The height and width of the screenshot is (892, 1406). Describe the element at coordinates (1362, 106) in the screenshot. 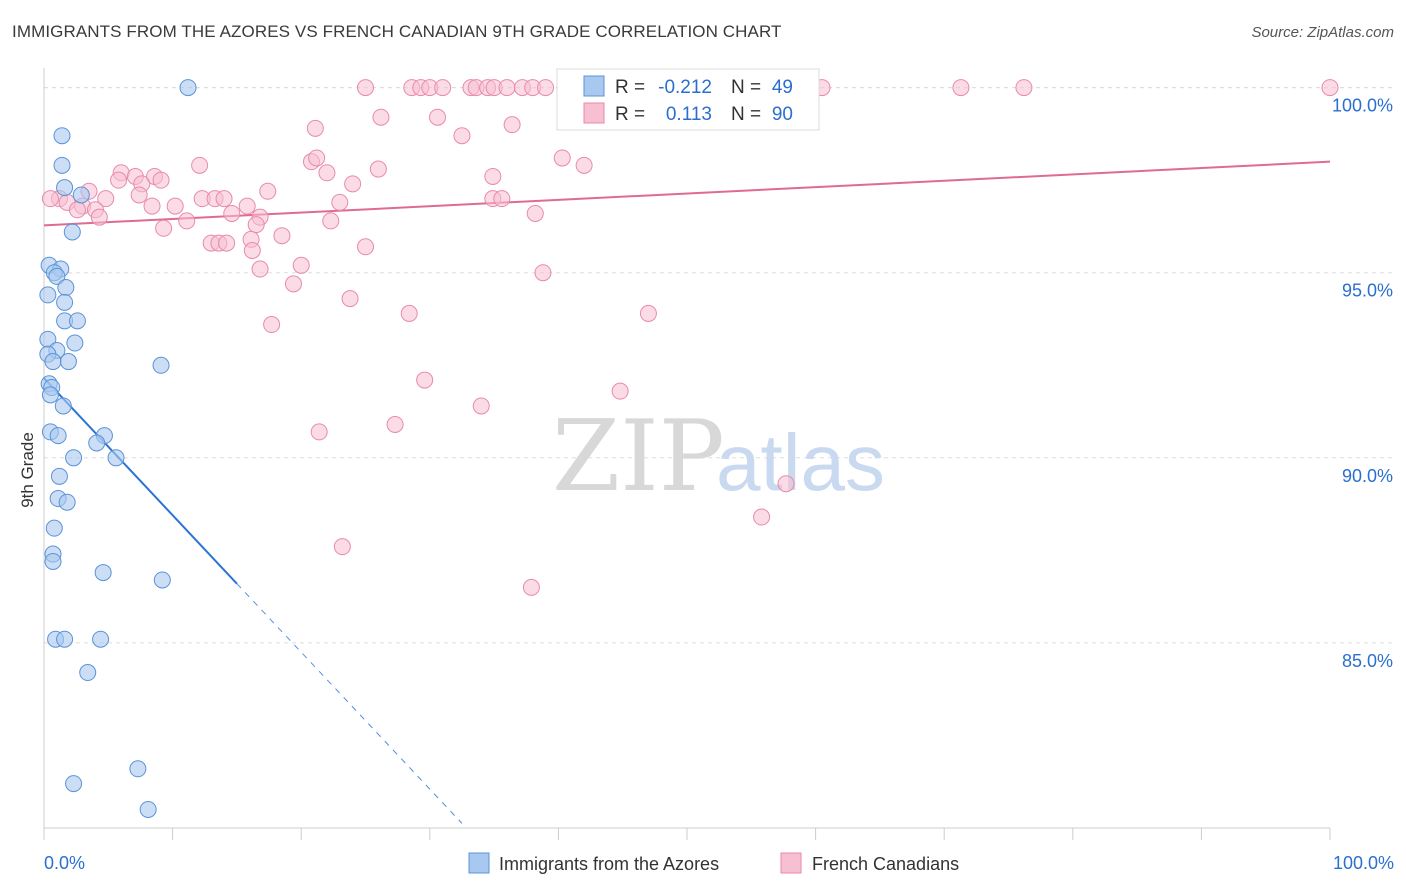

I see `y-tick-label: 100.0%` at that location.